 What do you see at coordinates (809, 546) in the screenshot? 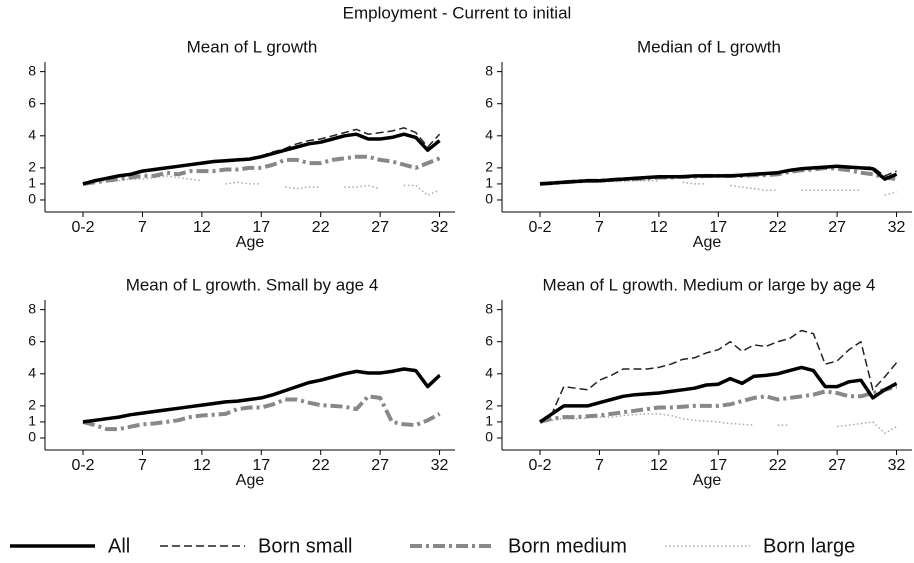
I see `legend-label: Born large` at bounding box center [809, 546].